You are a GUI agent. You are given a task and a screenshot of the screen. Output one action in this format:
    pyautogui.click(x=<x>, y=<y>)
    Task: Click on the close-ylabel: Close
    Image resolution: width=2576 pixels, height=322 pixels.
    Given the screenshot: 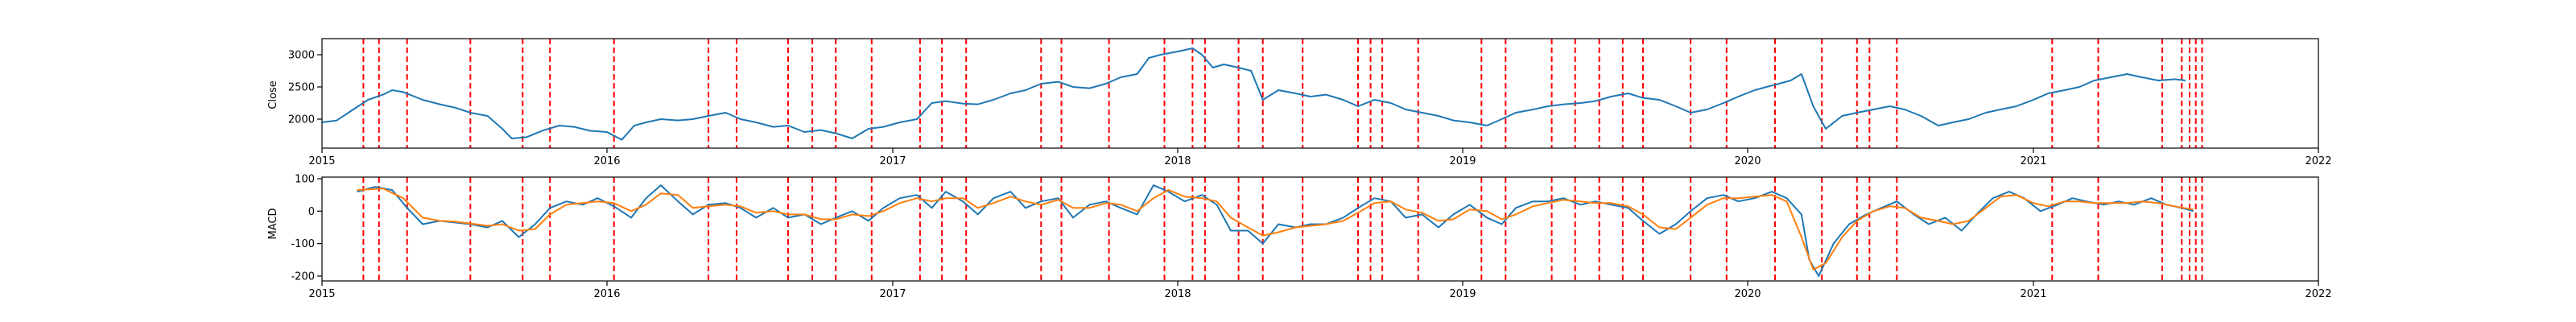 What is the action you would take?
    pyautogui.click(x=273, y=94)
    